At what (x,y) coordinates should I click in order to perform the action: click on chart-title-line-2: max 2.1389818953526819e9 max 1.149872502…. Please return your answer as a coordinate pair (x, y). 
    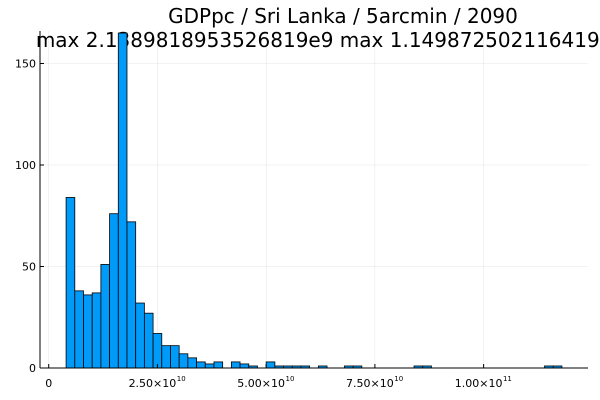
    Looking at the image, I should click on (318, 40).